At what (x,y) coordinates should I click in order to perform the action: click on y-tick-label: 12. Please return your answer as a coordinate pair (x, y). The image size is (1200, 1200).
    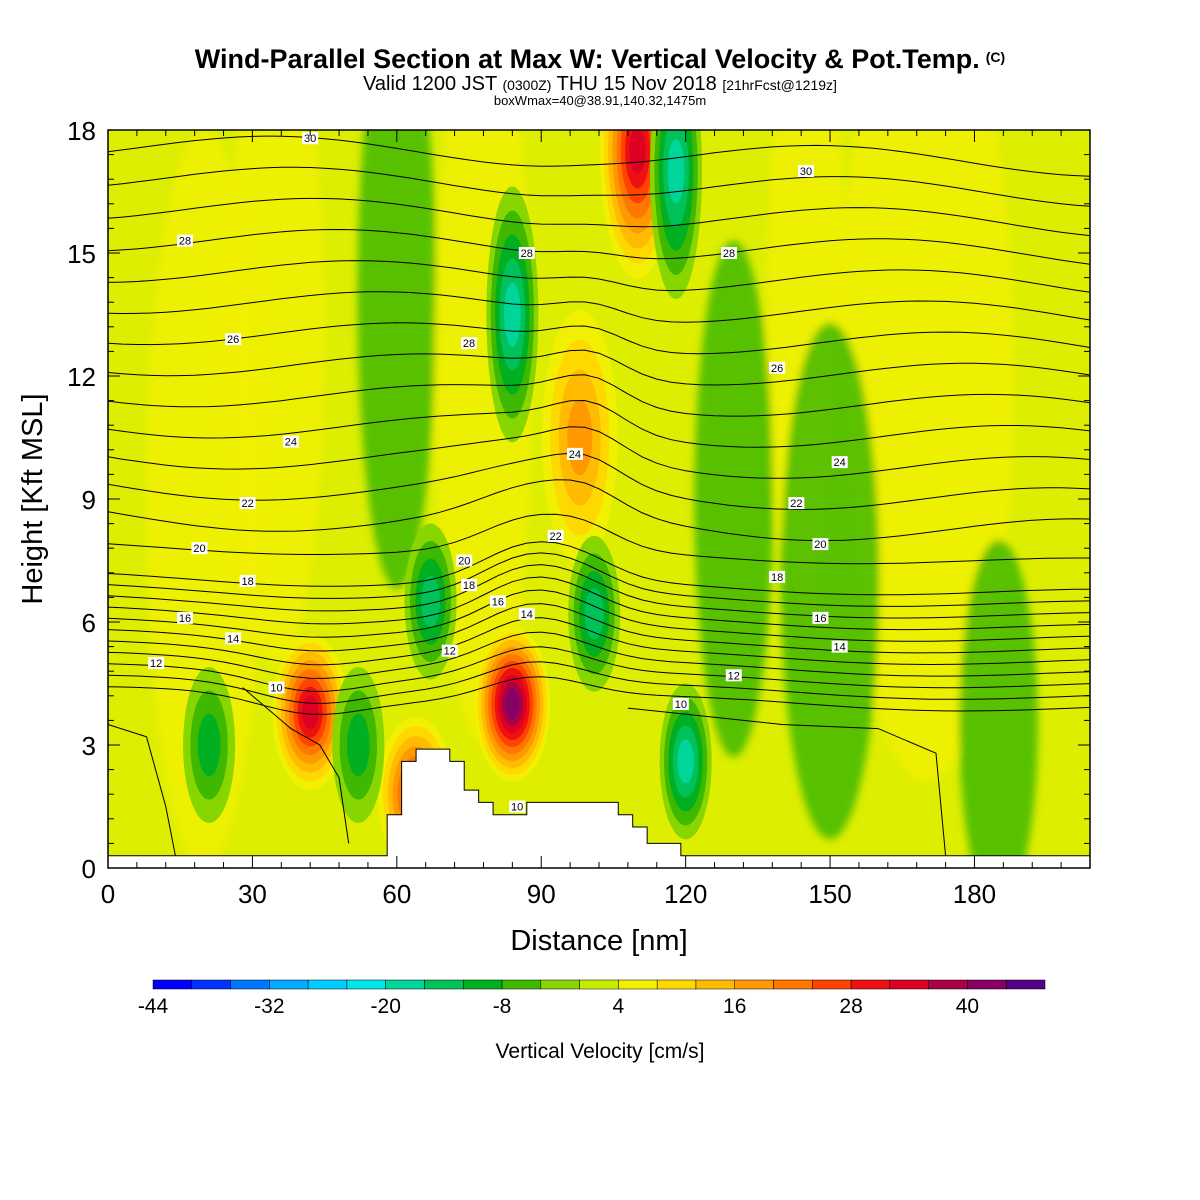
    Looking at the image, I should click on (81, 377).